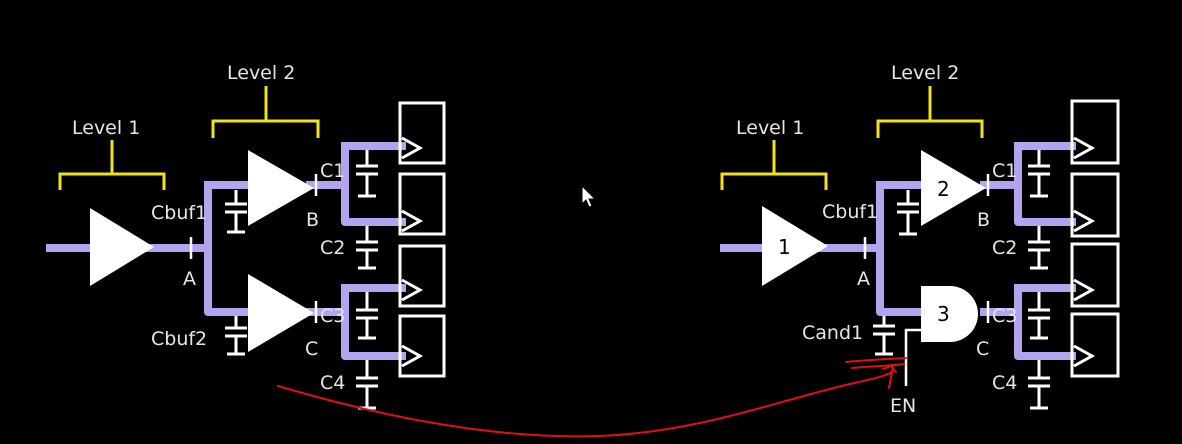 The image size is (1182, 444). What do you see at coordinates (367, 316) in the screenshot?
I see `left-c3-capacitor-icon` at bounding box center [367, 316].